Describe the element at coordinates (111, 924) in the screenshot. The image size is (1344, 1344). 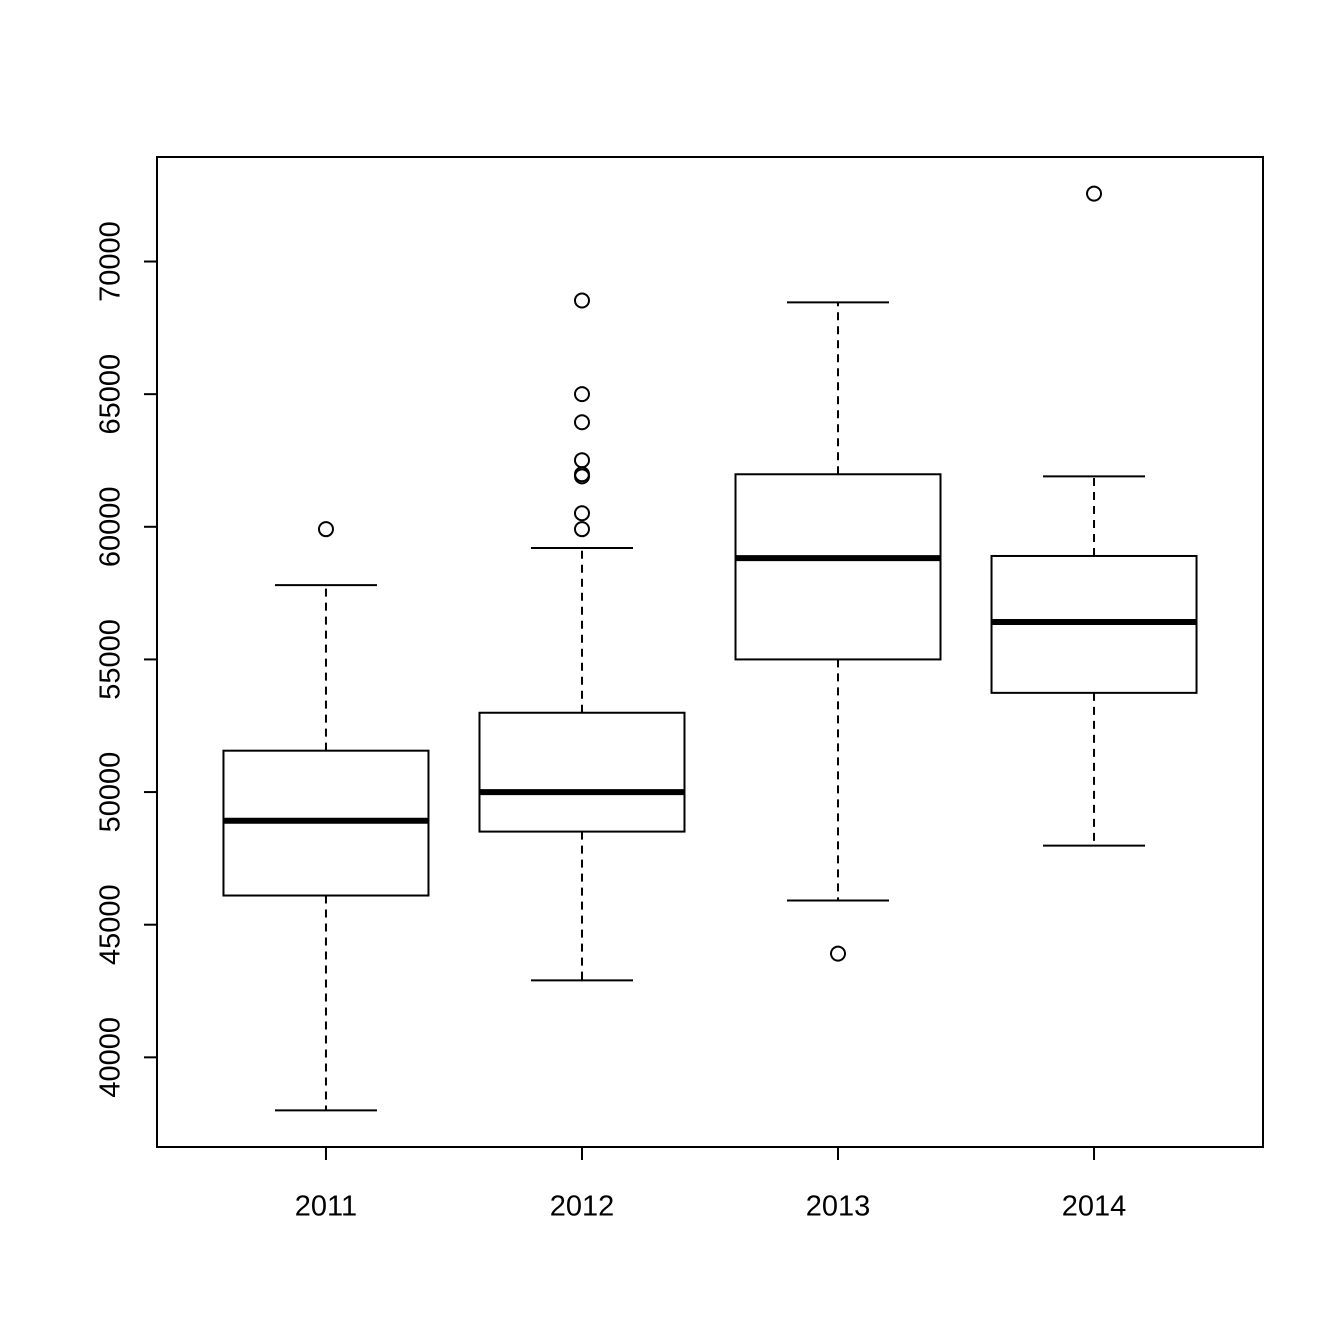
I see `y-tick-label: 45000` at that location.